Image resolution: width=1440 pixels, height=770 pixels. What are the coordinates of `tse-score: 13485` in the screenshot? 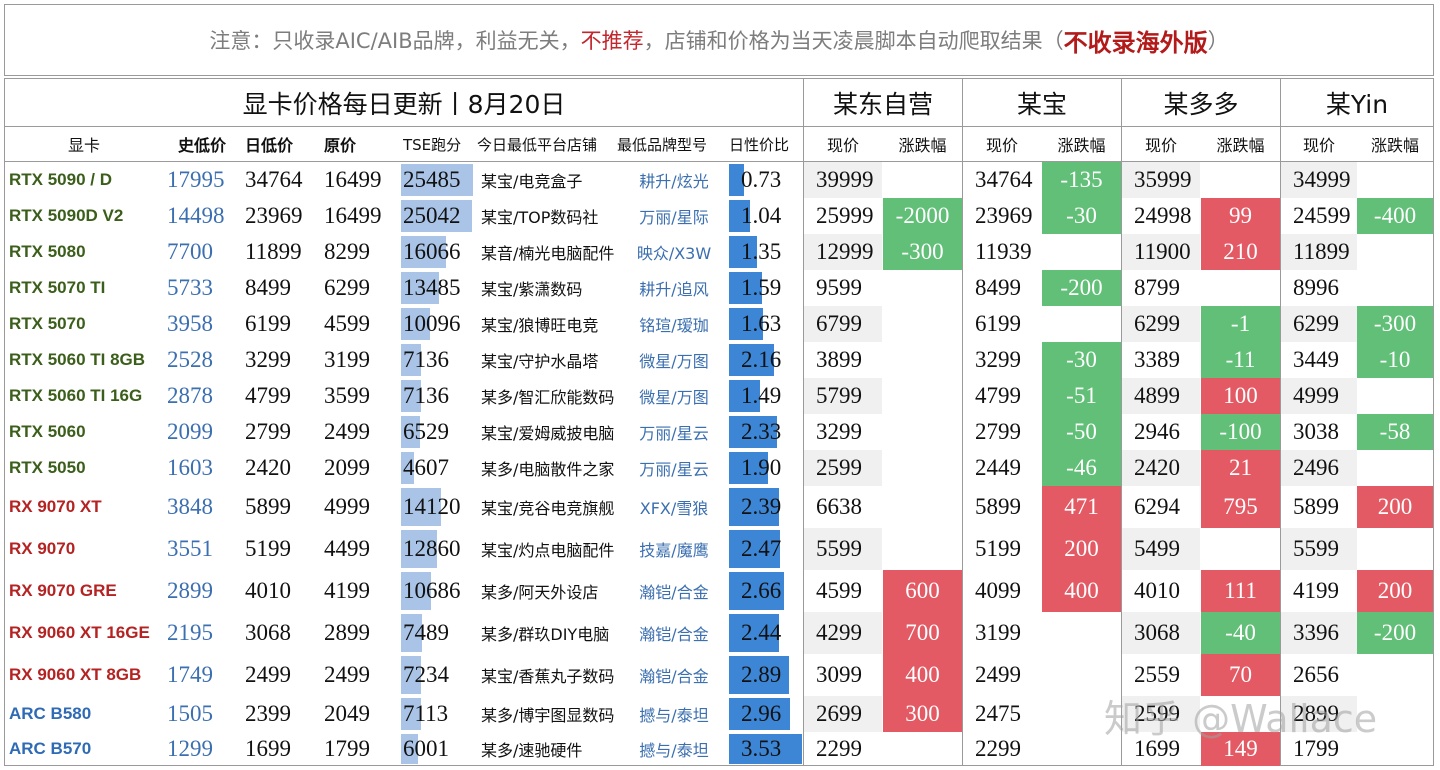 It's located at (432, 287).